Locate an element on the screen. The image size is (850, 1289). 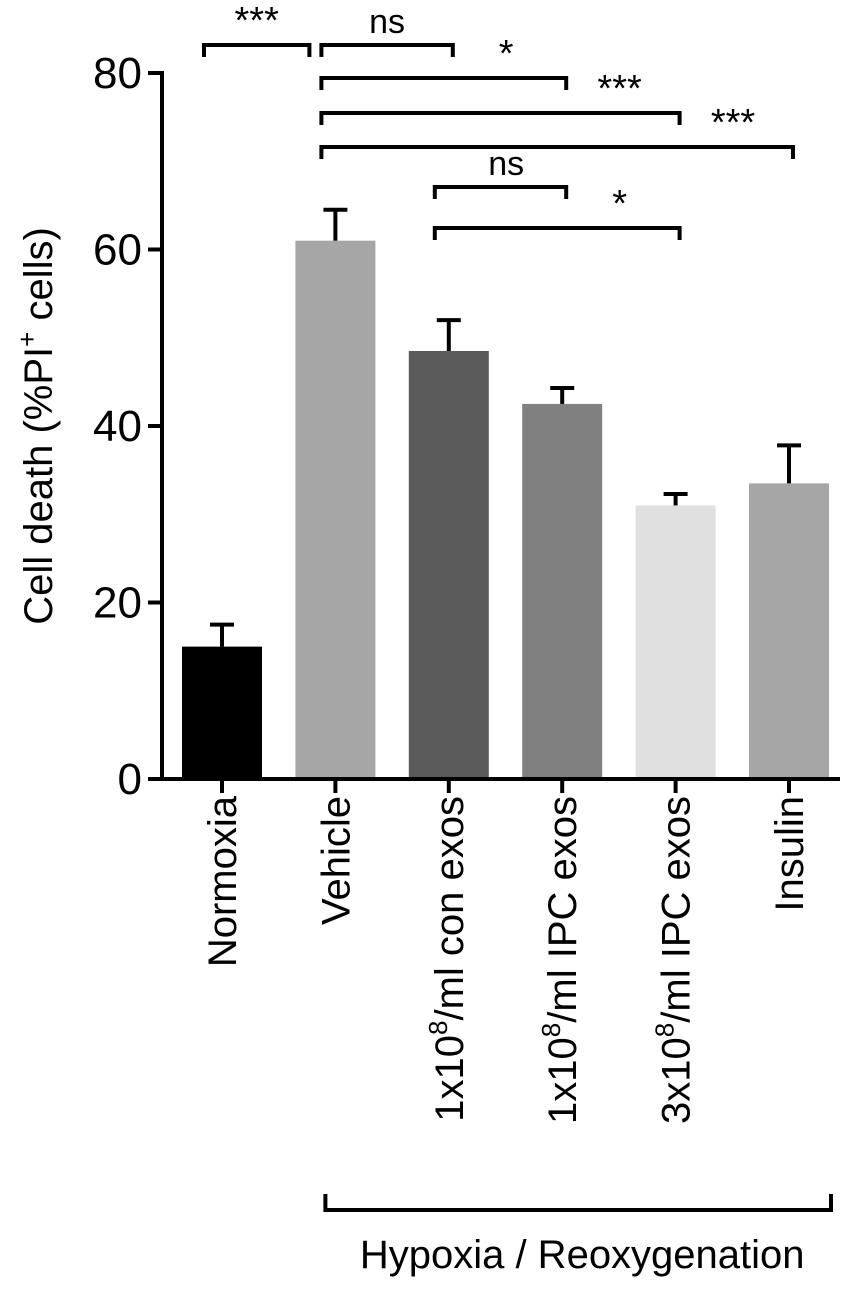
y-tick-label: 0 is located at coordinates (130, 779).